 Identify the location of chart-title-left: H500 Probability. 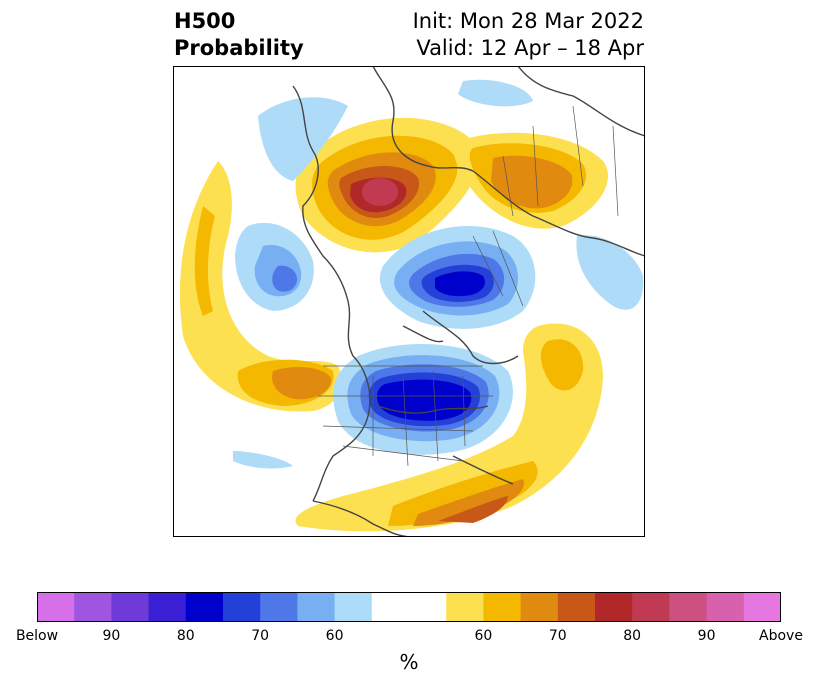
(239, 35).